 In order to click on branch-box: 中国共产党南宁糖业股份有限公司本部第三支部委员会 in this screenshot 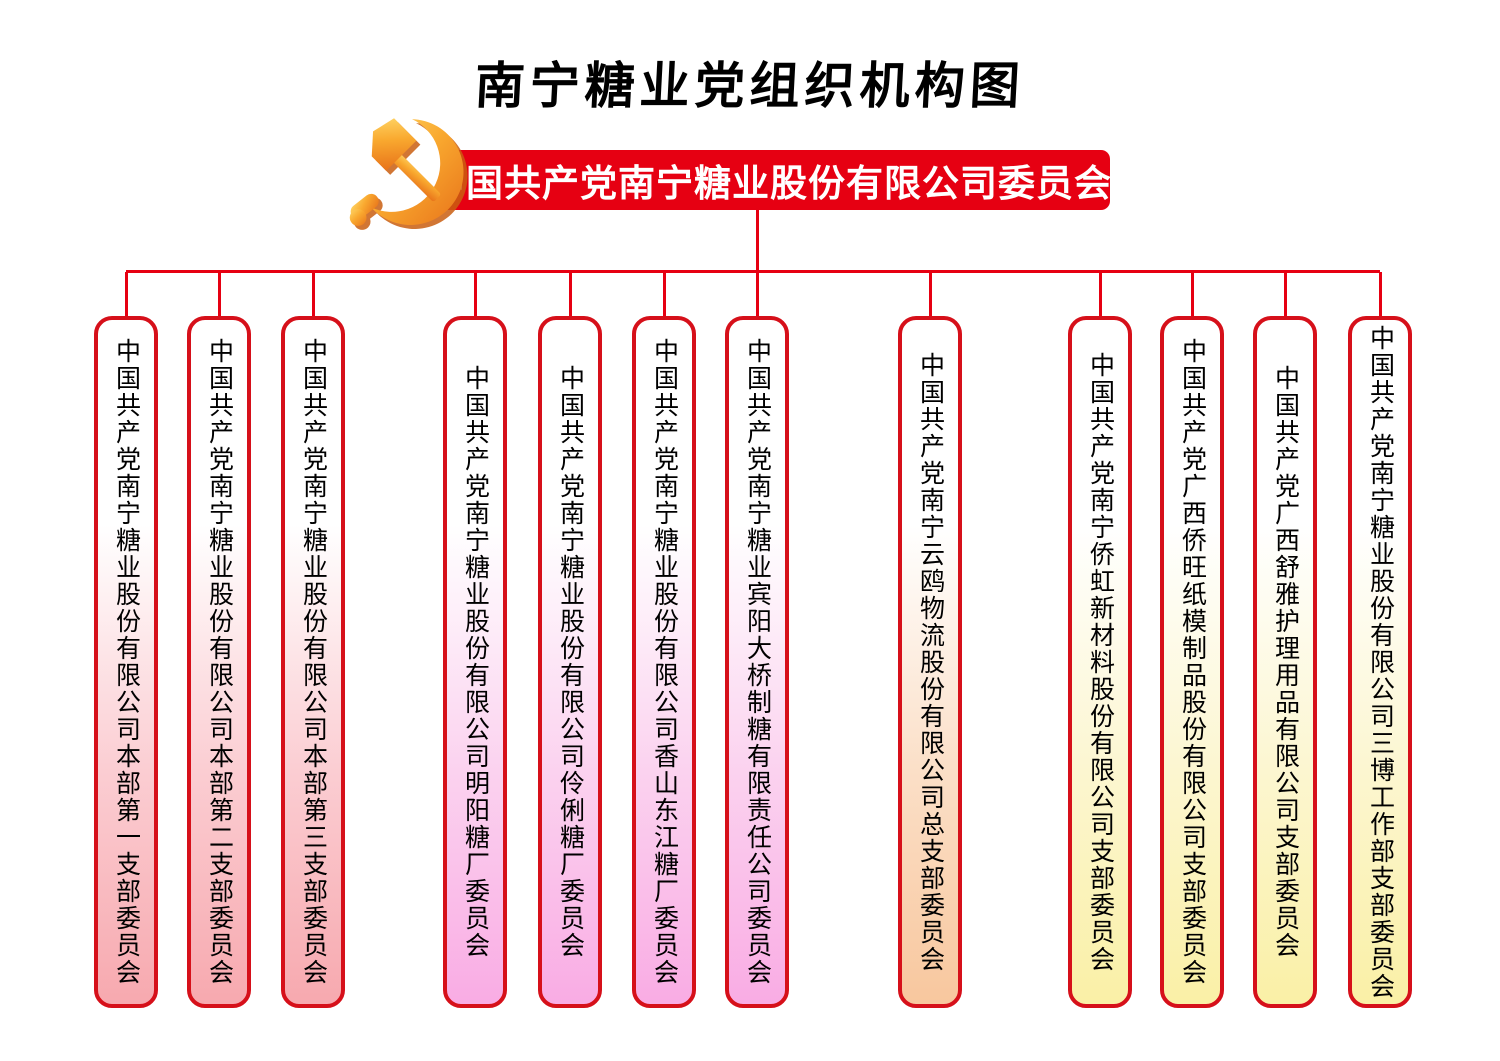, I will do `click(313, 662)`.